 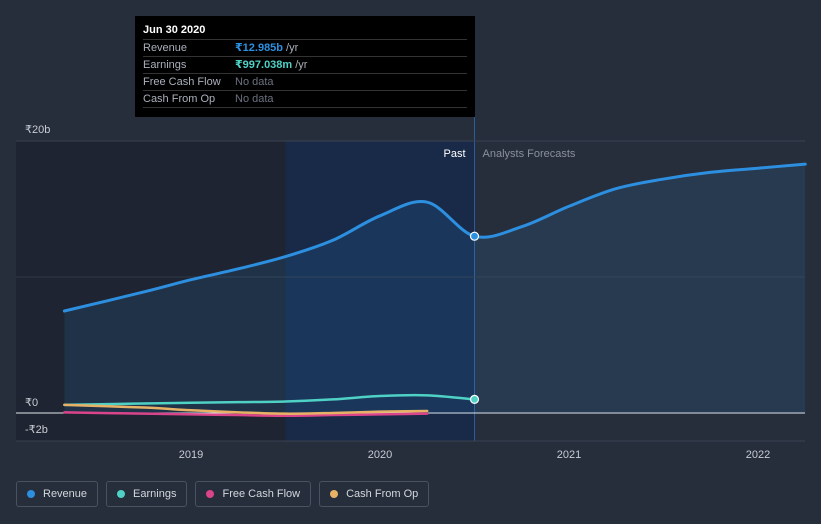 What do you see at coordinates (246, 414) in the screenshot?
I see `free-cash-flow-line` at bounding box center [246, 414].